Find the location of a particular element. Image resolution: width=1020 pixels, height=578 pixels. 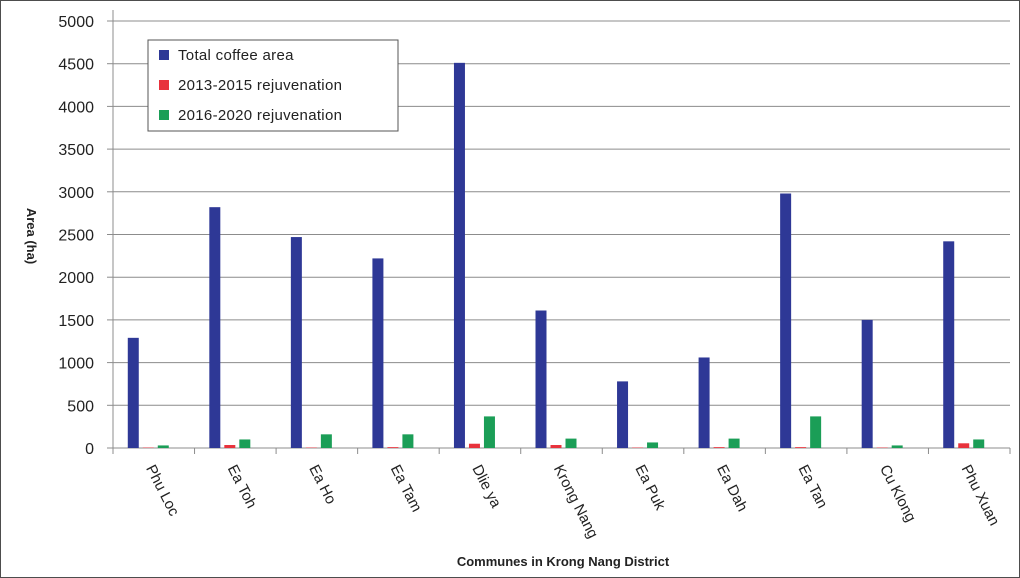

y-tick-label: 1500 is located at coordinates (76, 321).